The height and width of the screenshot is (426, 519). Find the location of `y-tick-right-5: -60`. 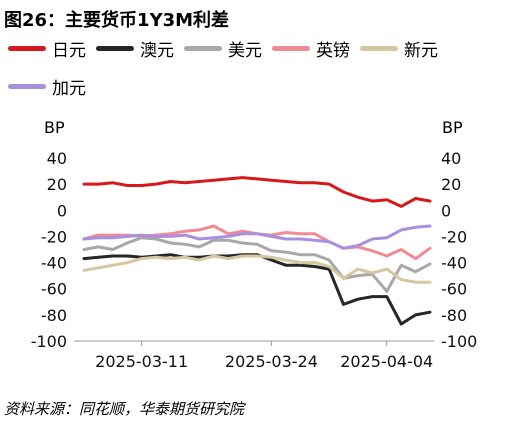

y-tick-right-5: -60 is located at coordinates (454, 289).